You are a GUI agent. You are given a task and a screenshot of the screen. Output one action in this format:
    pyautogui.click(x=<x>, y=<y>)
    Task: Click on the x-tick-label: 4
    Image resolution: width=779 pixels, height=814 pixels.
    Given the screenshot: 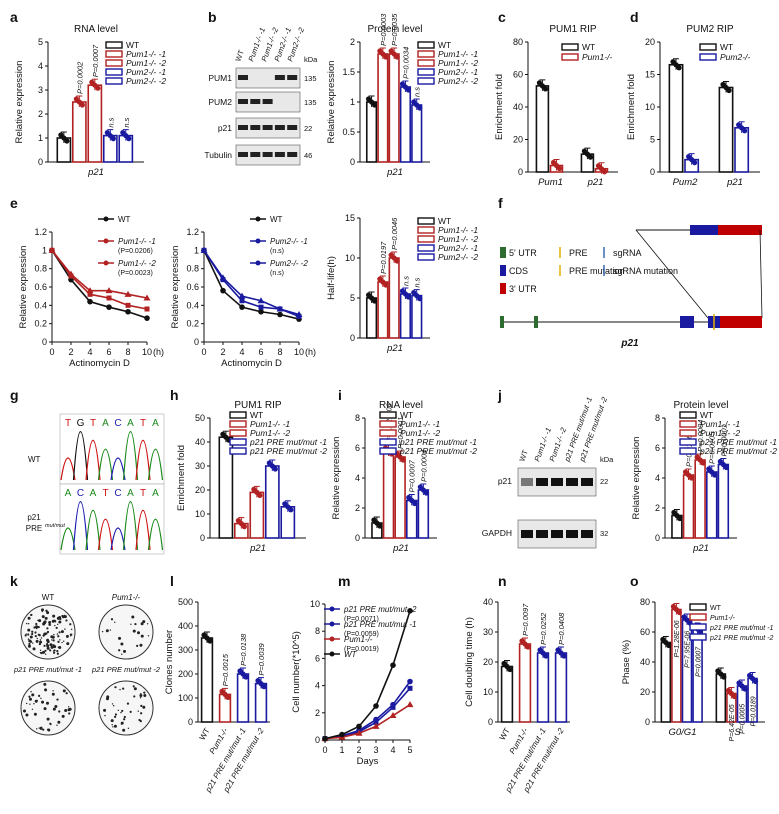 What is the action you would take?
    pyautogui.click(x=241, y=352)
    